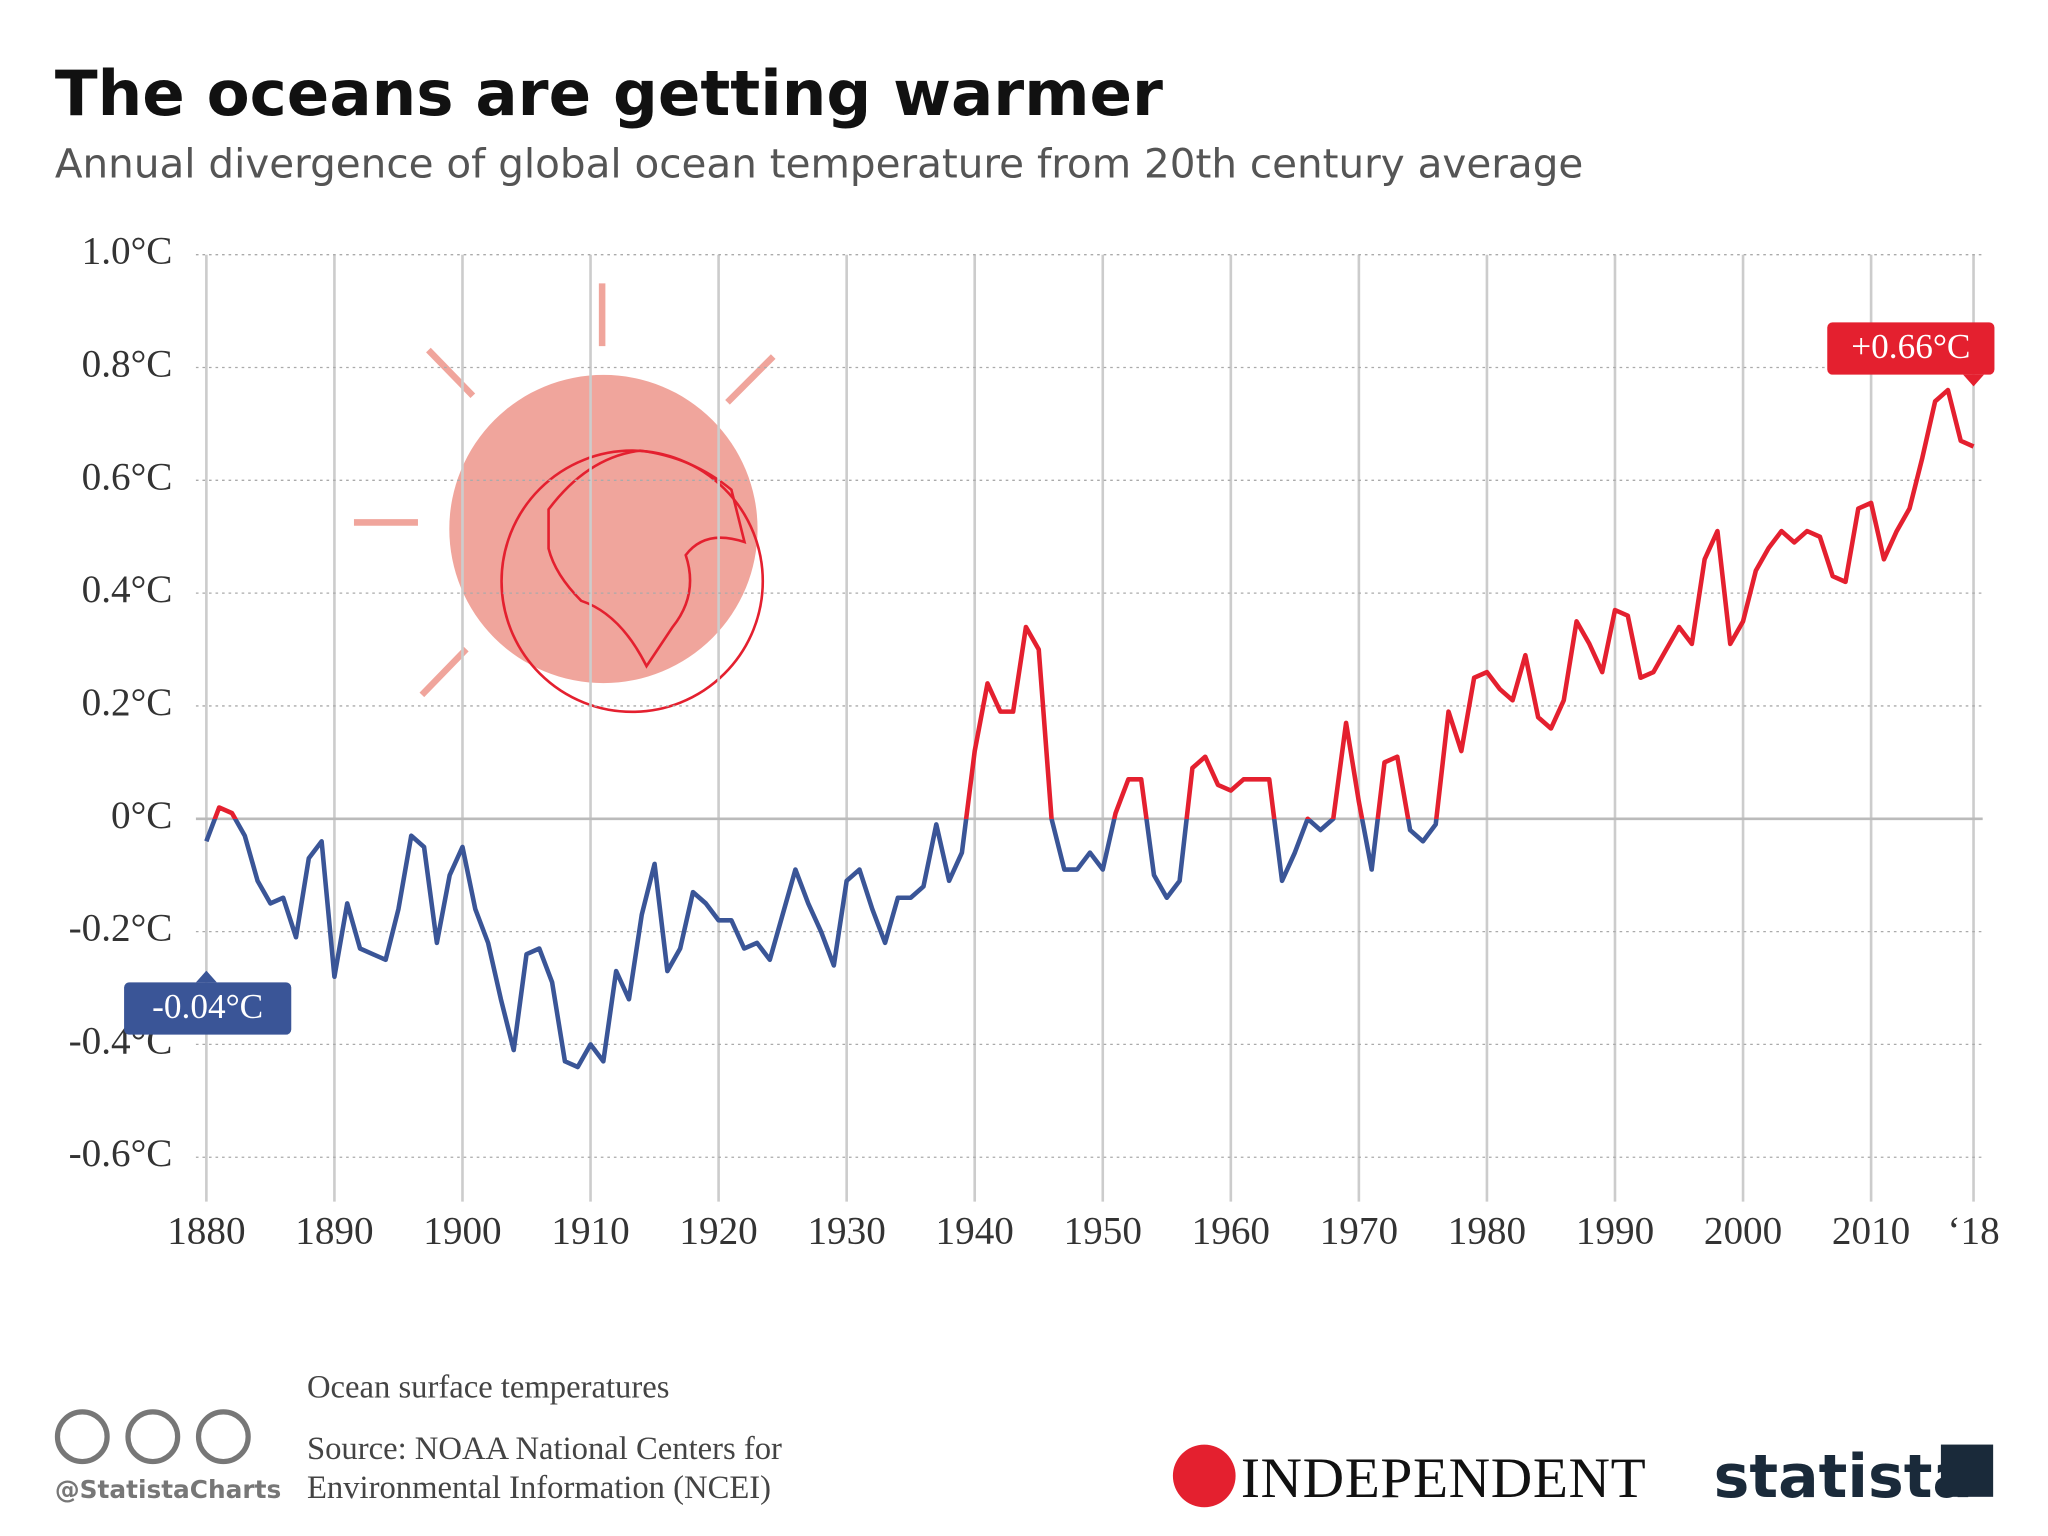  What do you see at coordinates (1967, 1470) in the screenshot?
I see `brand-icon` at bounding box center [1967, 1470].